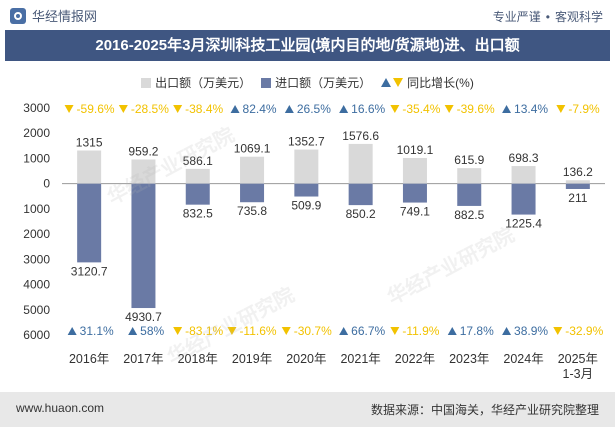  I want to click on legend-item-growth: 同比增长(%), so click(427, 82).